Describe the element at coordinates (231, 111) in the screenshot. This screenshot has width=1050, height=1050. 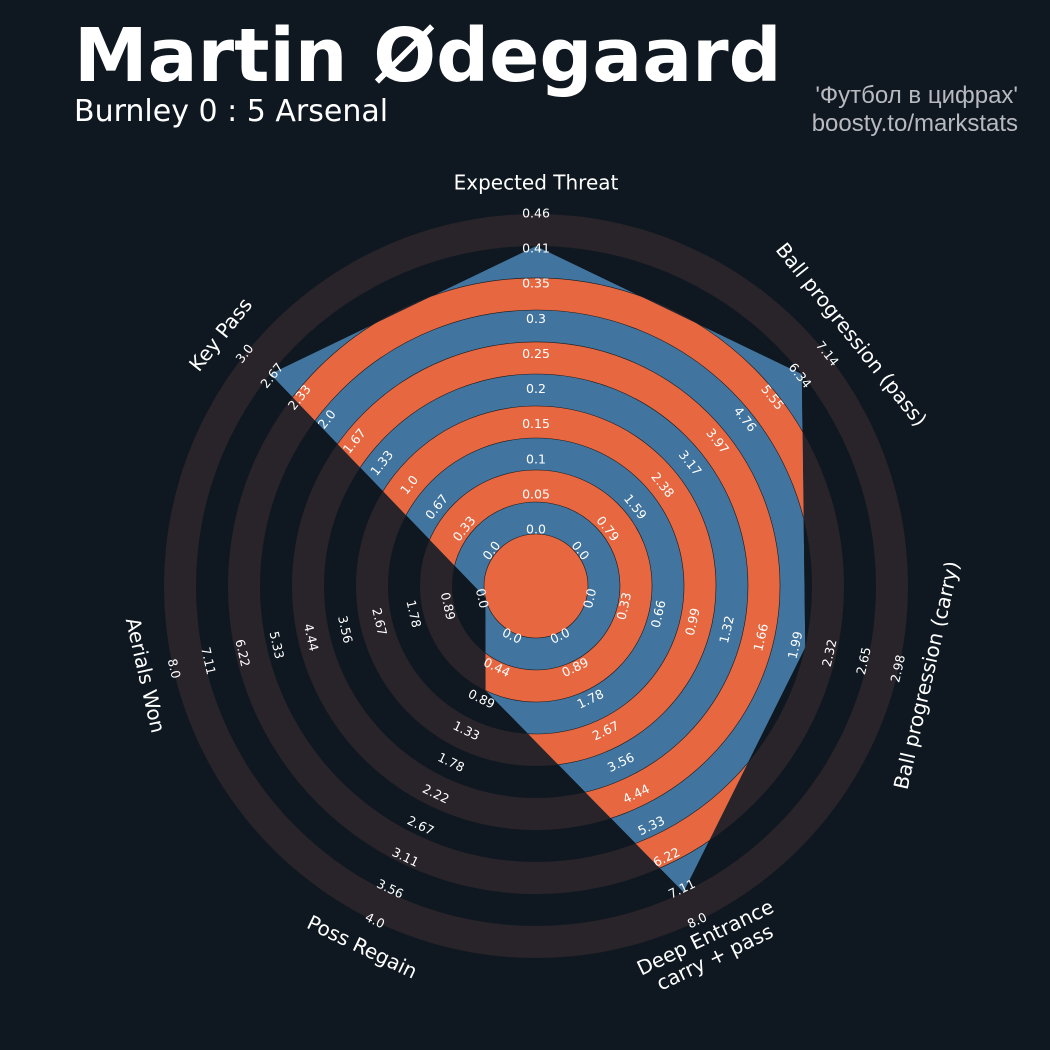
I see `match-subtitle: Burnley 0 : 5 Arsenal` at that location.